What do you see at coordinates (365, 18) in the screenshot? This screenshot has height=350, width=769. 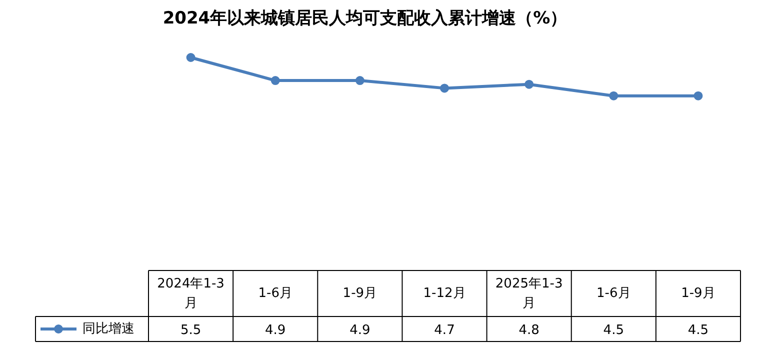 I see `chart-title: 2024年以来城镇居民人均可支配收入累计增速（%）` at bounding box center [365, 18].